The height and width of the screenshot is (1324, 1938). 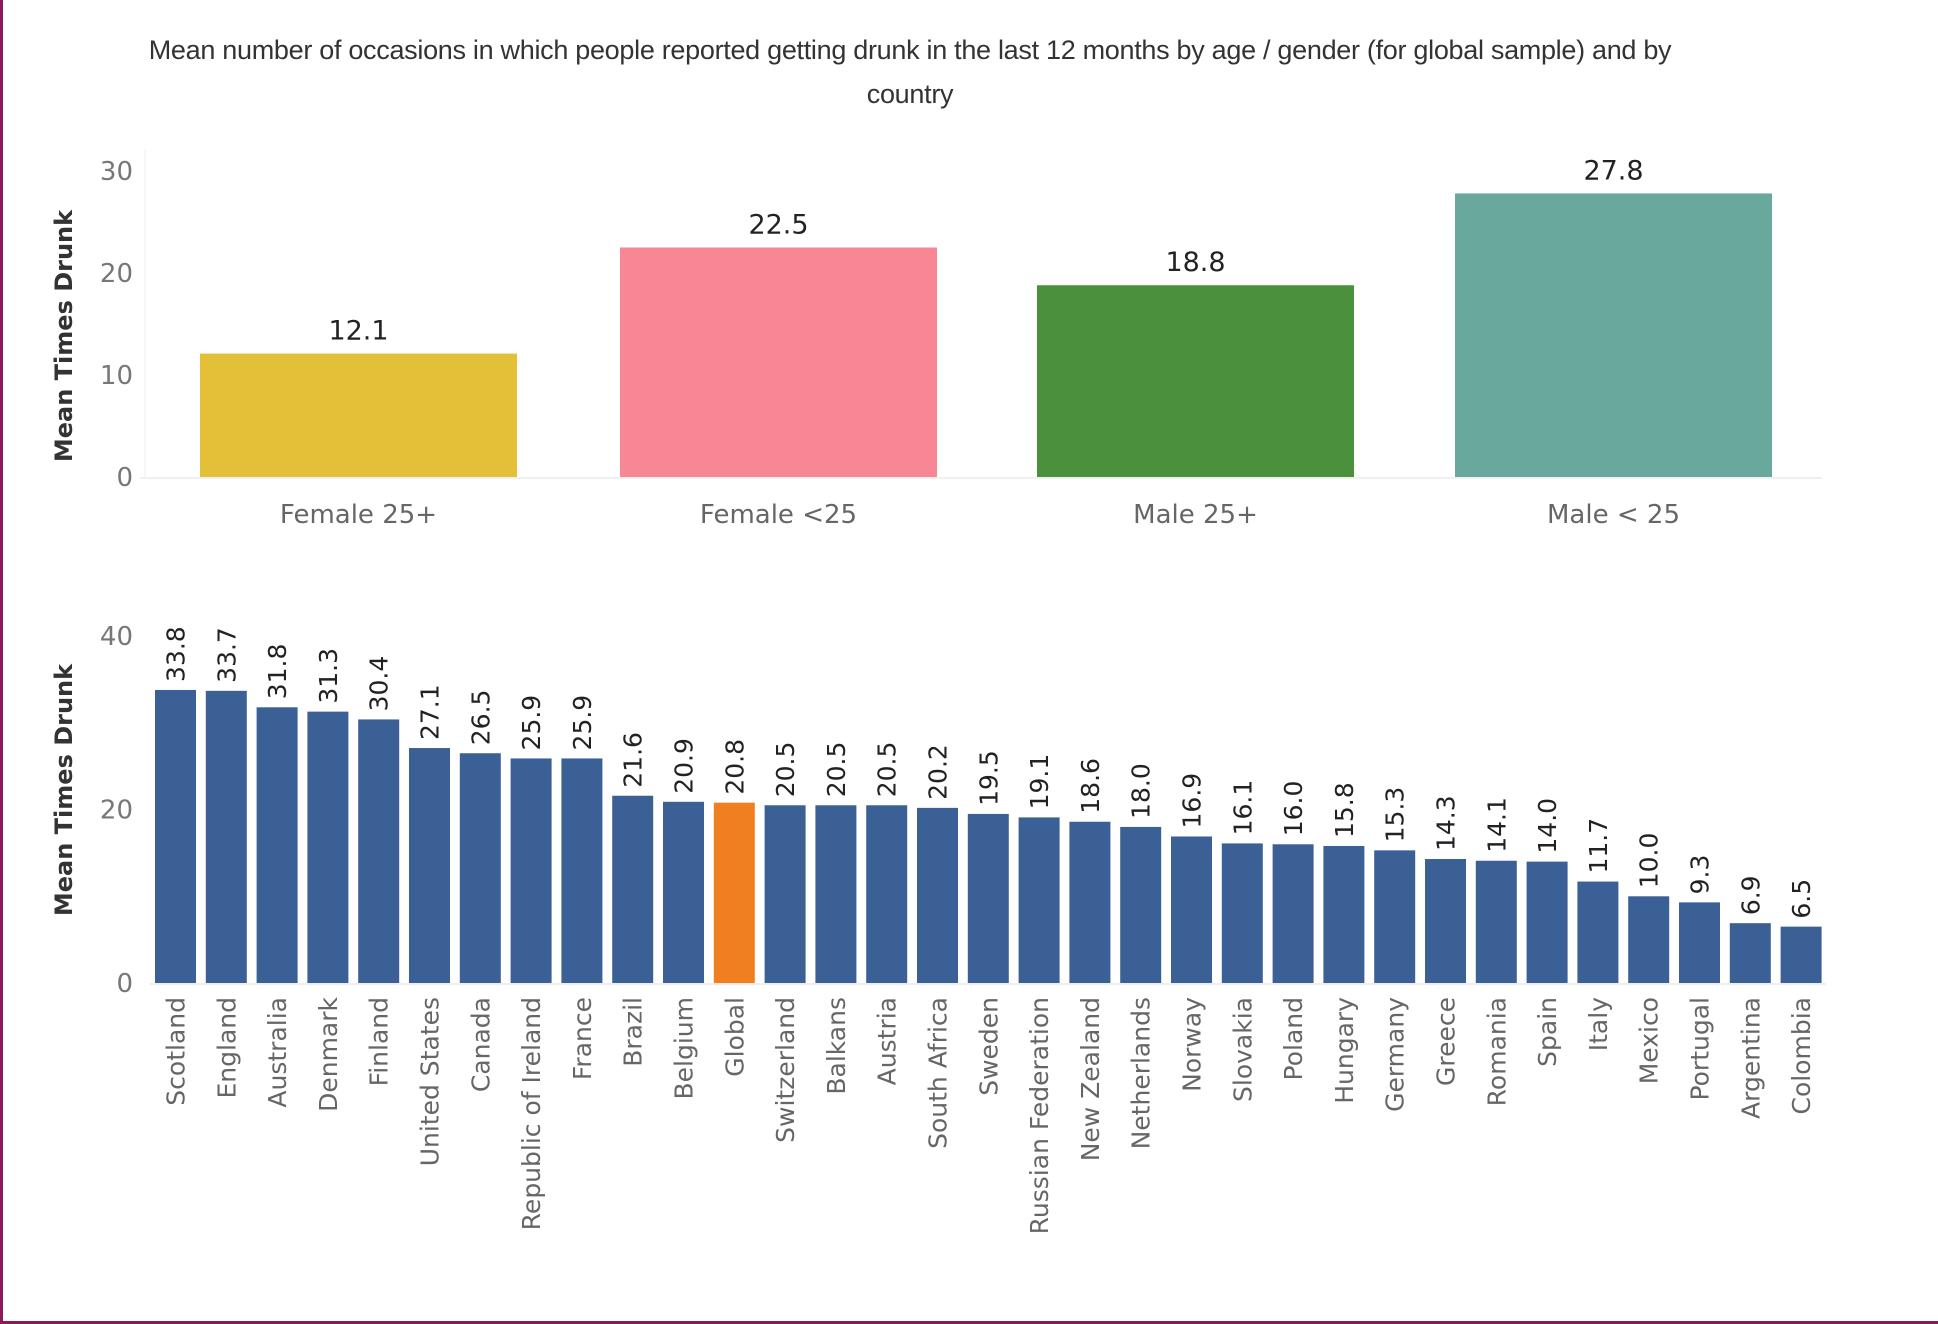 I want to click on country-bar-value-label: 6.9, so click(x=1750, y=895).